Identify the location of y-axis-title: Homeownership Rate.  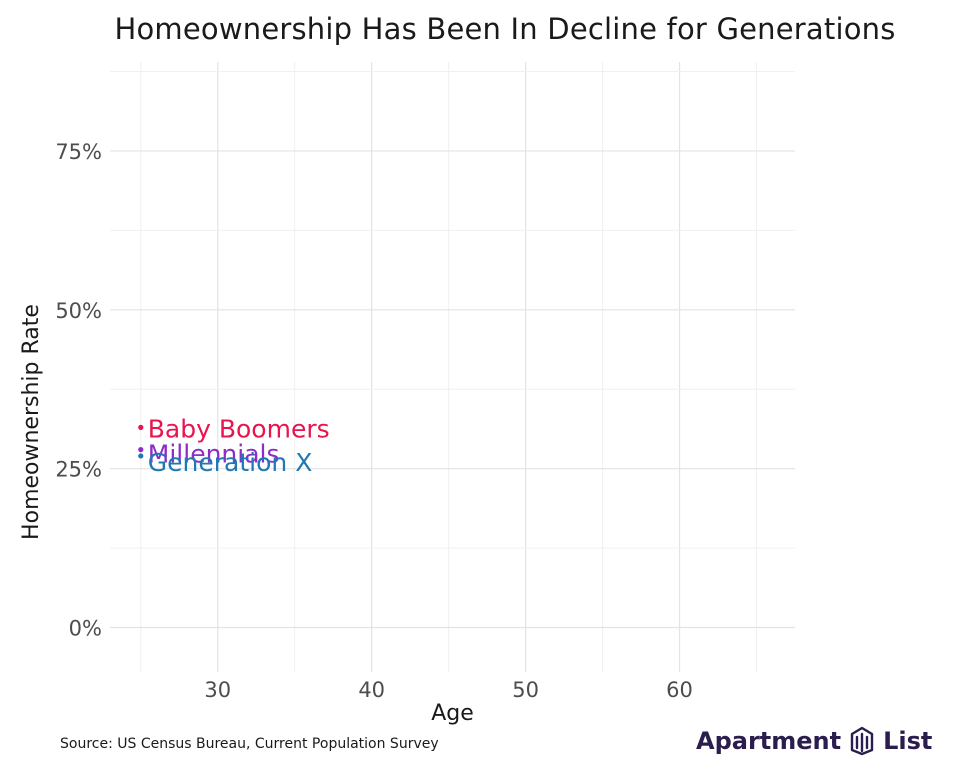
(31, 422).